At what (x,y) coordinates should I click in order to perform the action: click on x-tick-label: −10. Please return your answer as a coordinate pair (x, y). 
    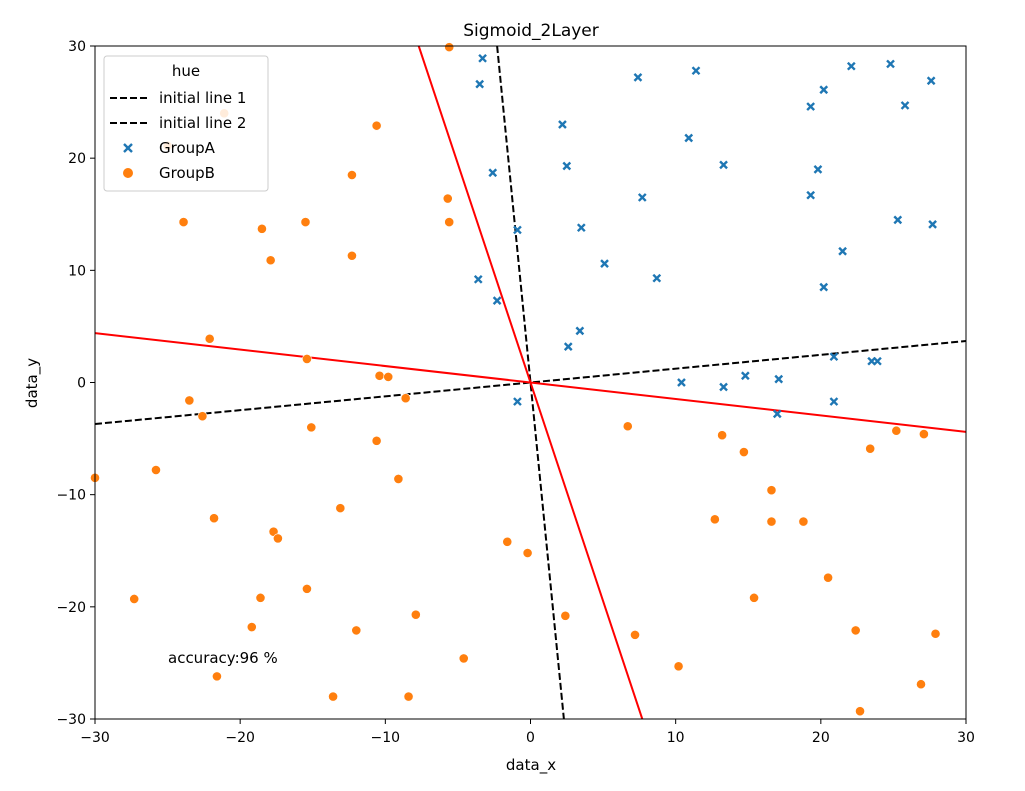
    Looking at the image, I should click on (386, 738).